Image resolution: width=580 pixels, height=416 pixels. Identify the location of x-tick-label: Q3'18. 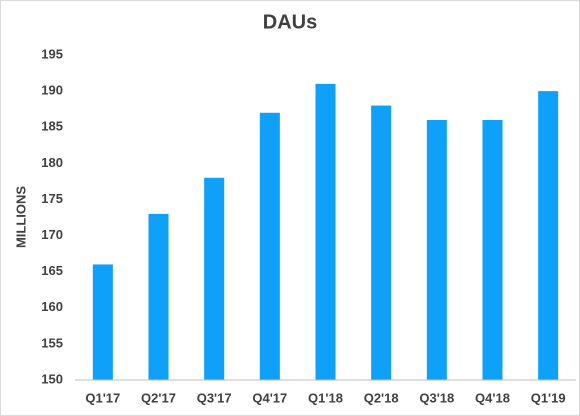
(436, 397).